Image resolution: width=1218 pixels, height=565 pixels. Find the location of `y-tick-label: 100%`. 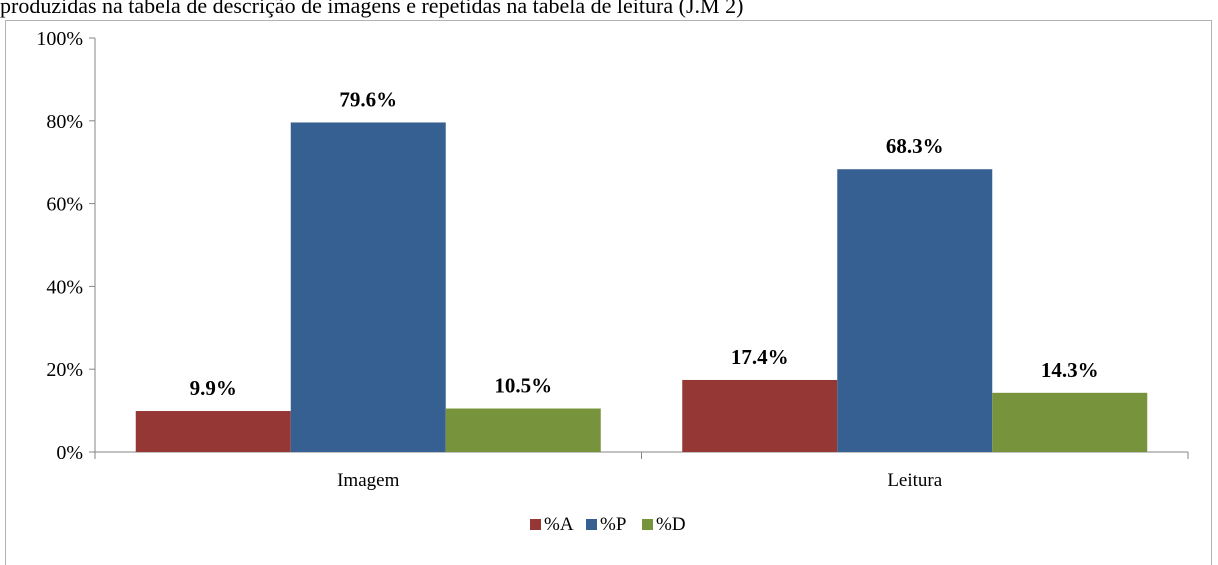

y-tick-label: 100% is located at coordinates (59, 39).